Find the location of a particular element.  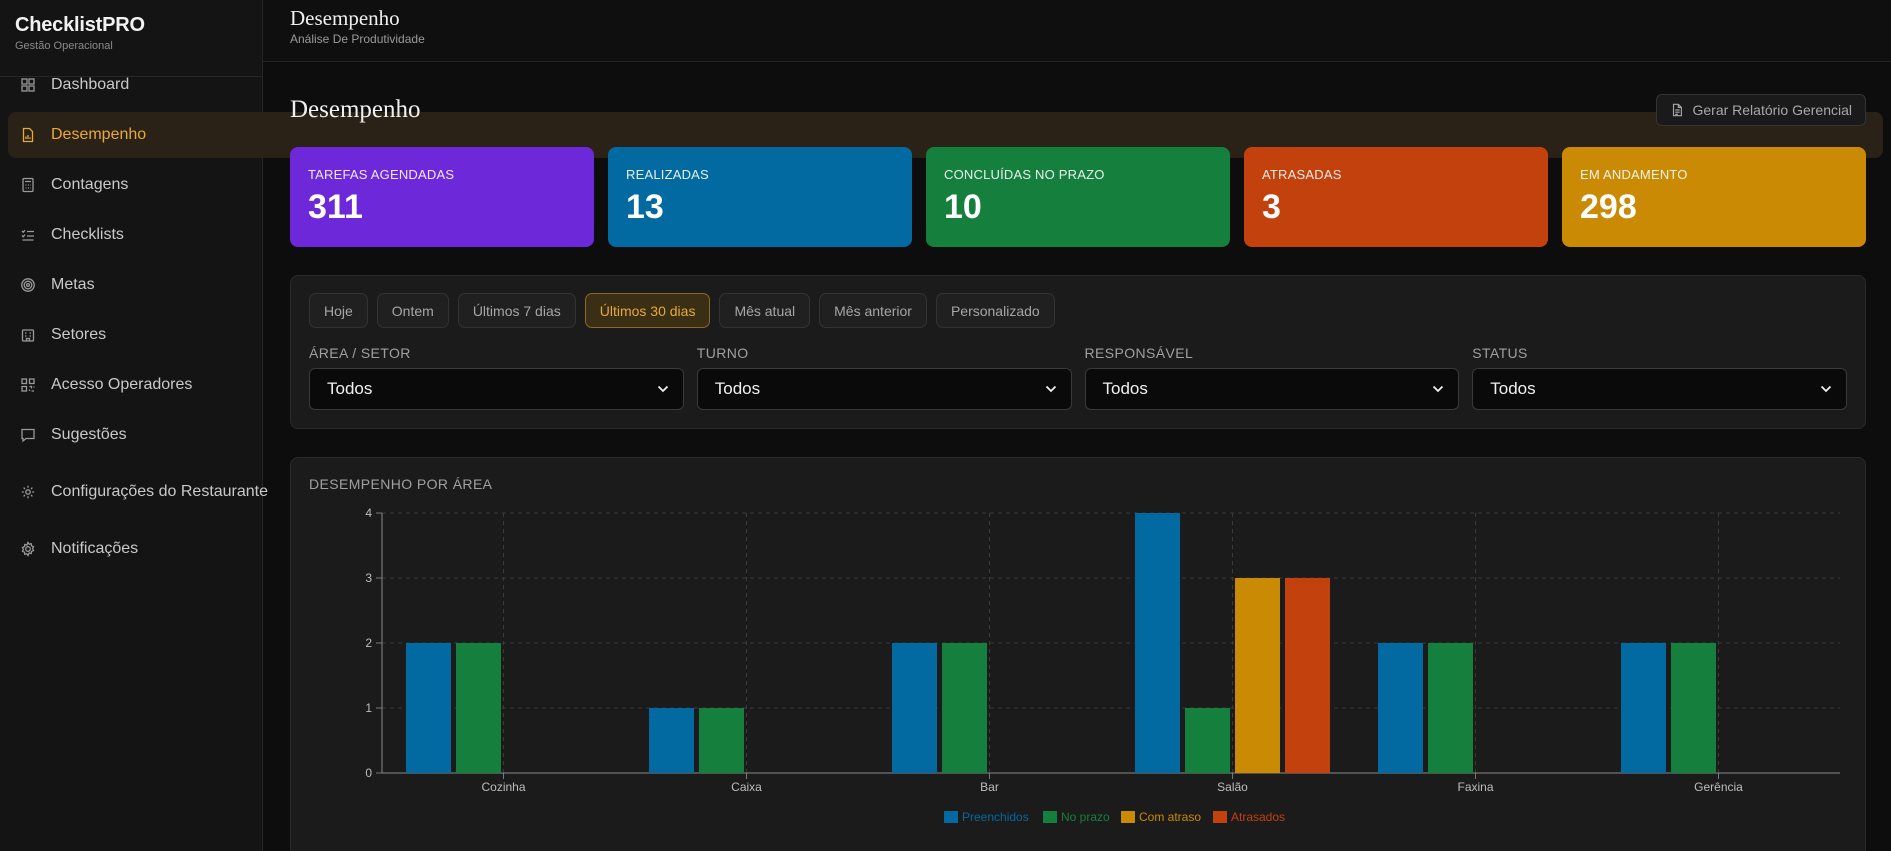

legend-label: Atrasados is located at coordinates (1258, 817).